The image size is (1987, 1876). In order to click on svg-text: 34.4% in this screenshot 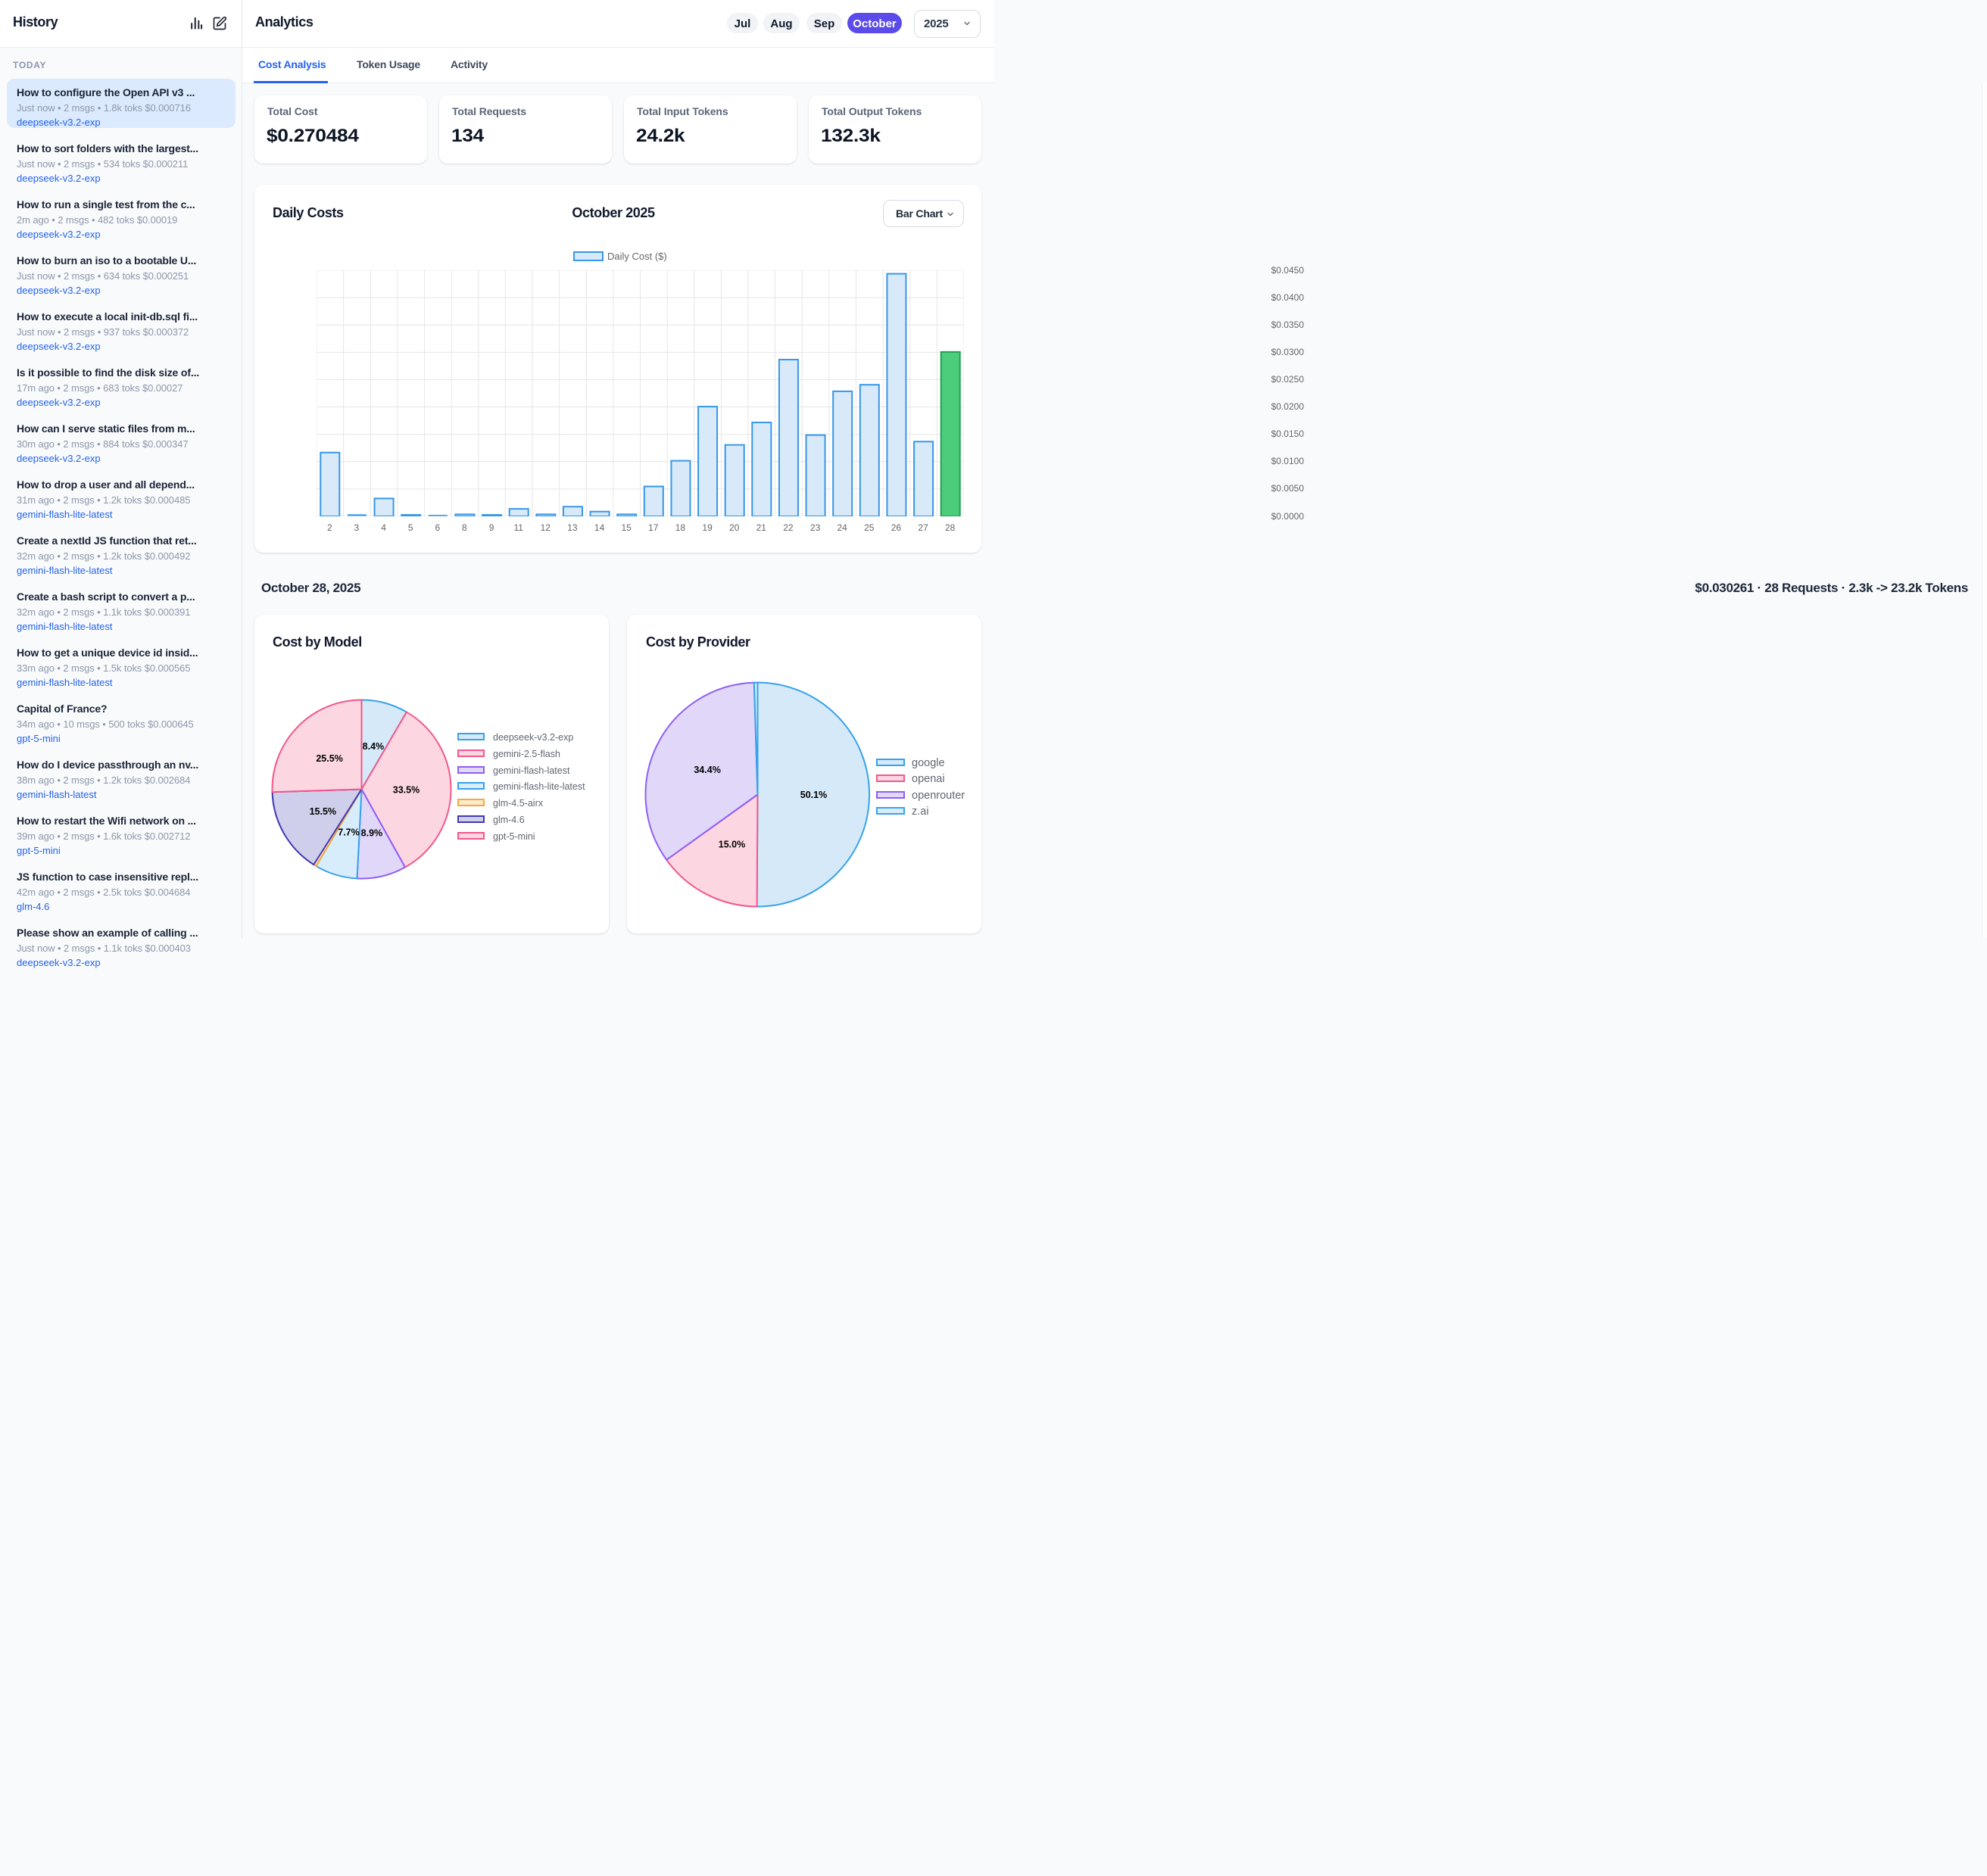, I will do `click(707, 770)`.